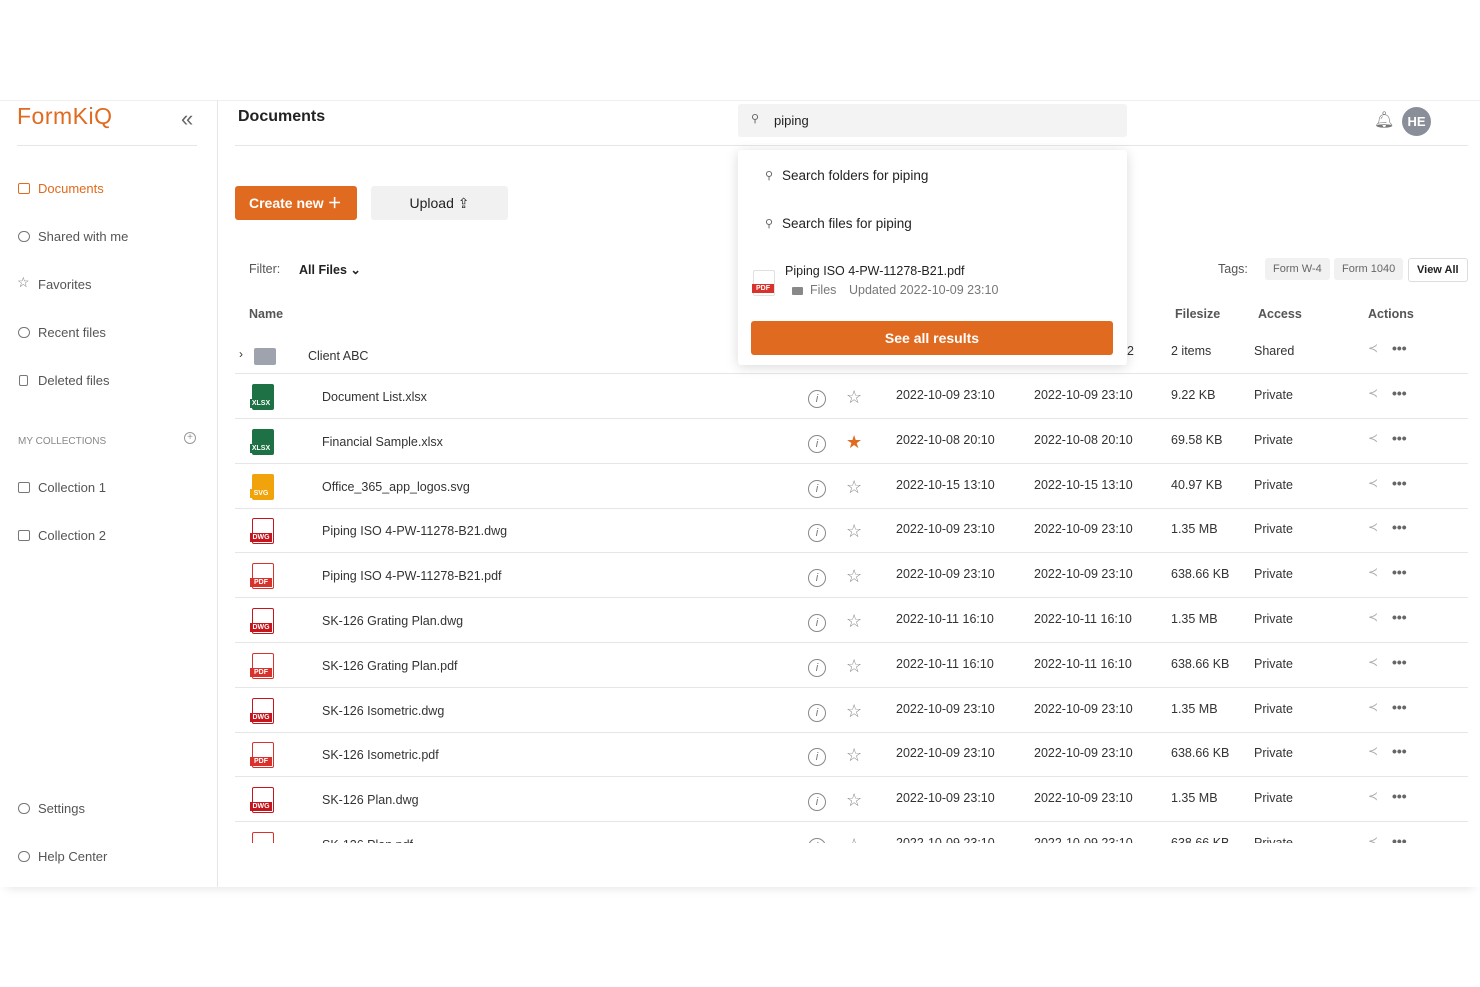 This screenshot has width=1480, height=987. What do you see at coordinates (1369, 269) in the screenshot?
I see `tag: Form 1040` at bounding box center [1369, 269].